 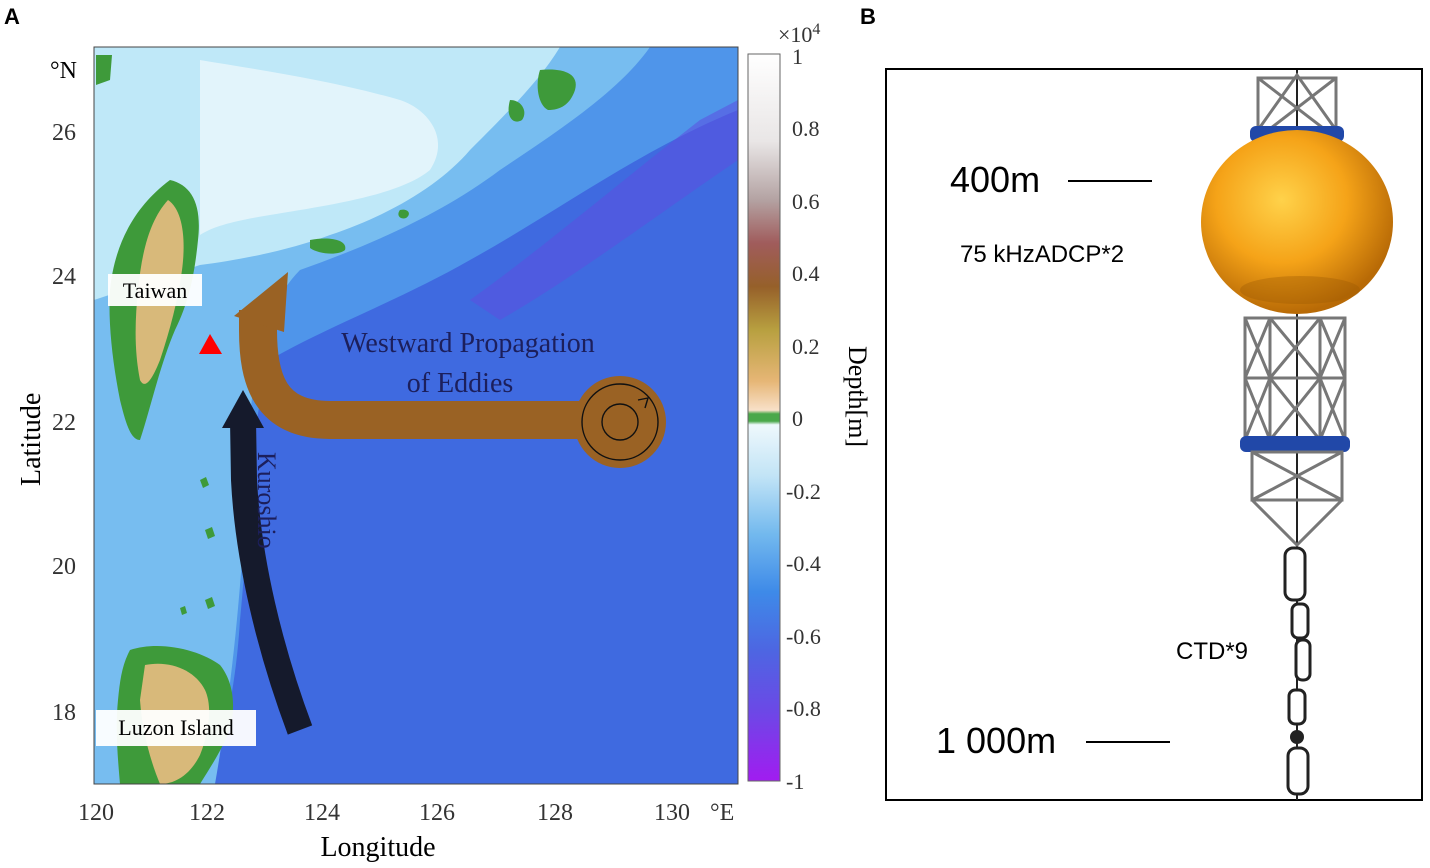 What do you see at coordinates (806, 201) in the screenshot?
I see `colorbar-tick: 0.6` at bounding box center [806, 201].